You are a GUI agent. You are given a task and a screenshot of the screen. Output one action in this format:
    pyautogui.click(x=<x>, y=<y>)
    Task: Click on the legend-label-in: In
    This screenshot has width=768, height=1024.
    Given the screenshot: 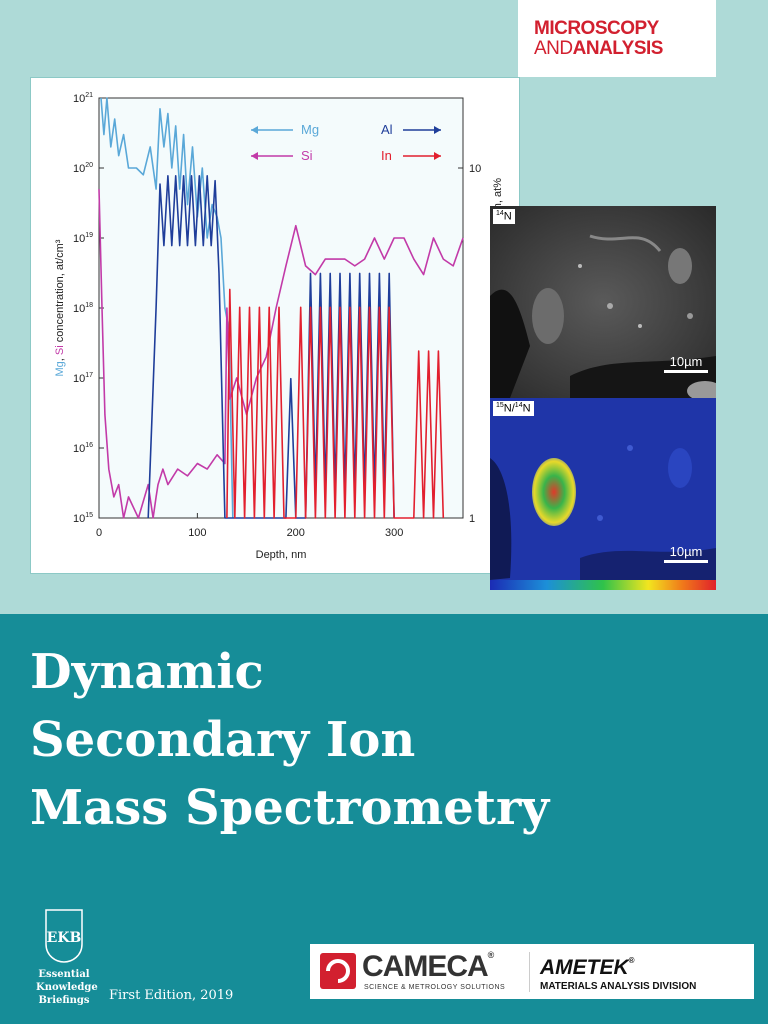 What is the action you would take?
    pyautogui.click(x=386, y=155)
    